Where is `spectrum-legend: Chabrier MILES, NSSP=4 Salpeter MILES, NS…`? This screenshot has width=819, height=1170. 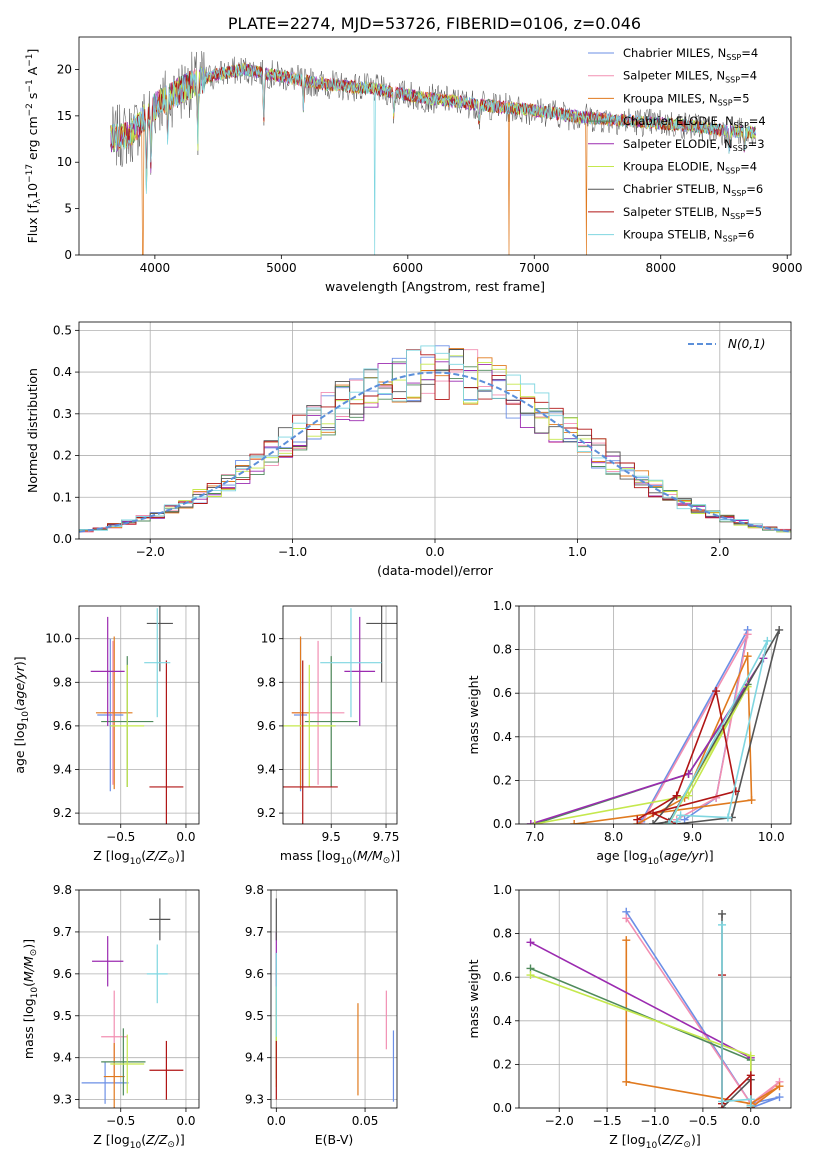 spectrum-legend: Chabrier MILES, NSSP=4 Salpeter MILES, NS… is located at coordinates (677, 145).